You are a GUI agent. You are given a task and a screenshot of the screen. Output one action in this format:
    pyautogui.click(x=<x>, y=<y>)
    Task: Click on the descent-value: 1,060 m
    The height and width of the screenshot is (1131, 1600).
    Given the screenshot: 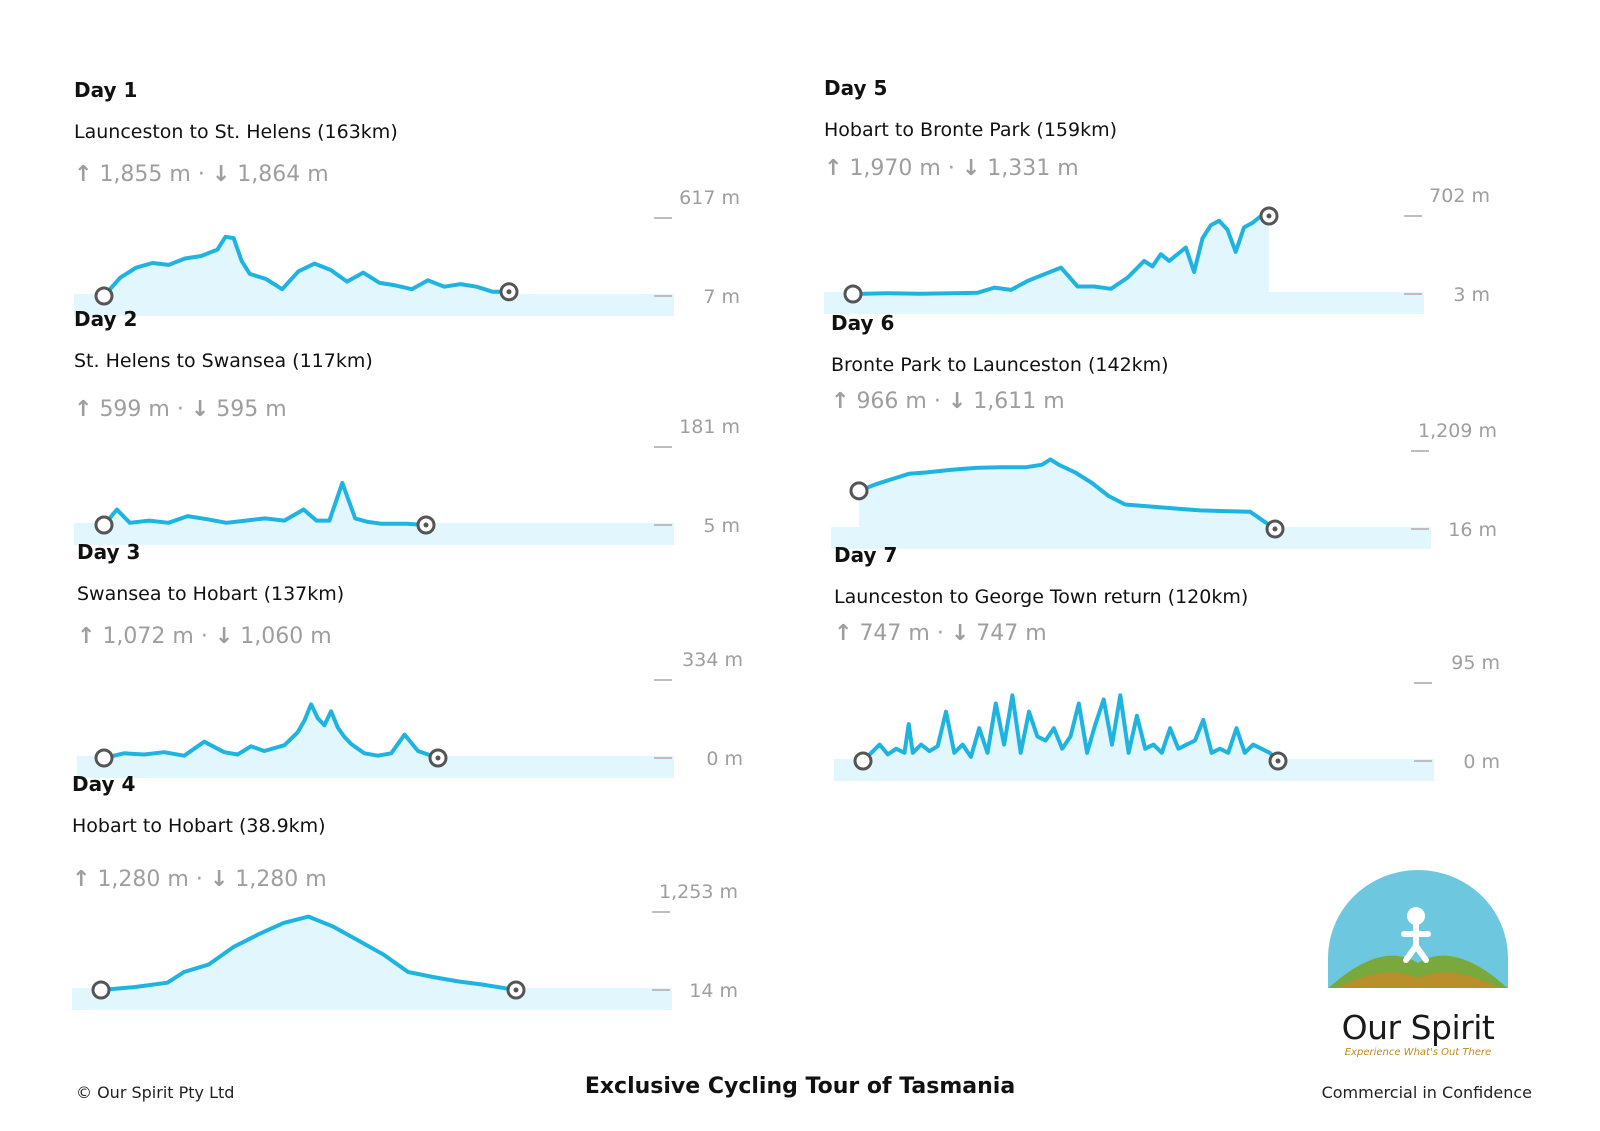 What is the action you would take?
    pyautogui.click(x=286, y=636)
    